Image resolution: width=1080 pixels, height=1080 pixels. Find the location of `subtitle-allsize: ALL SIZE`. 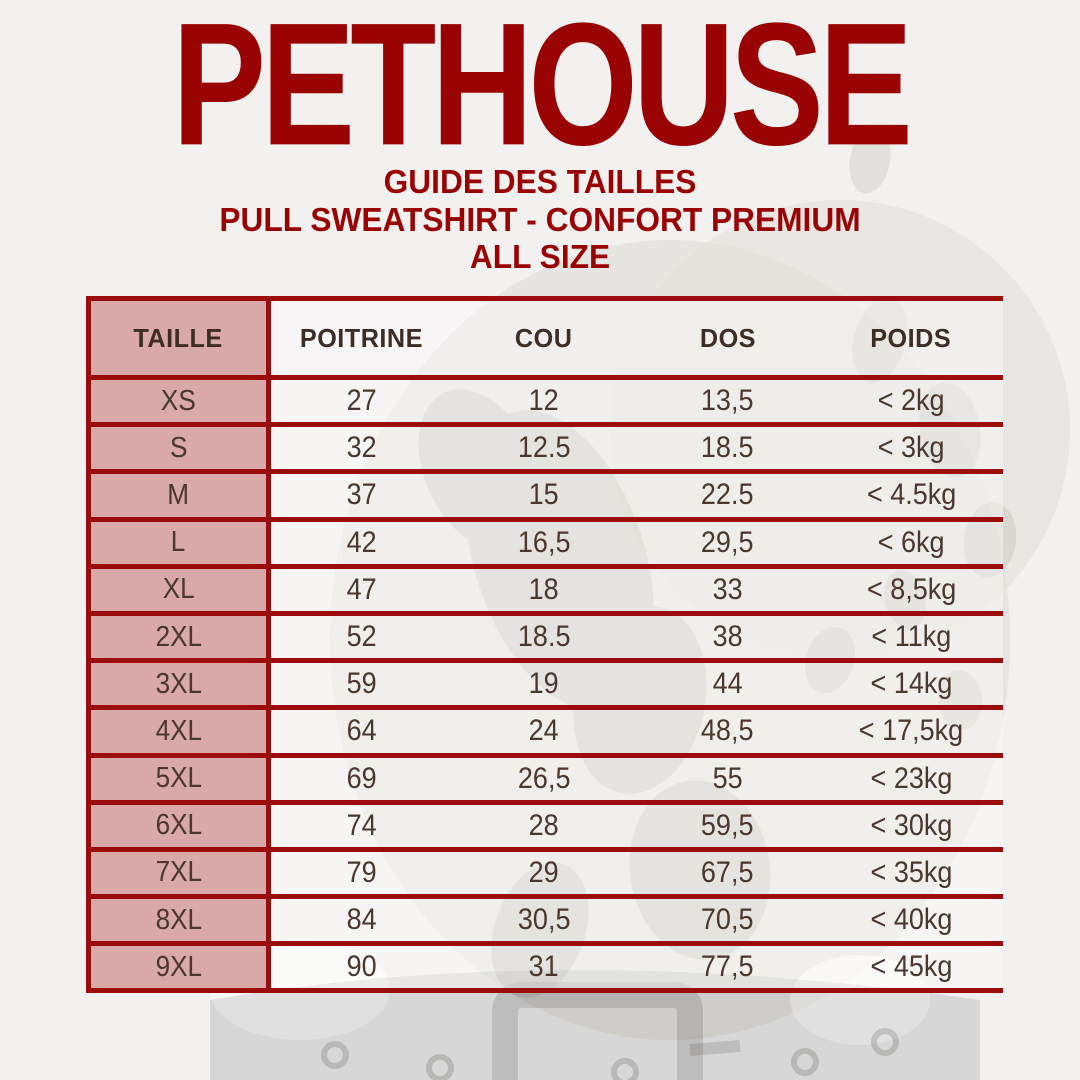

subtitle-allsize: ALL SIZE is located at coordinates (540, 256).